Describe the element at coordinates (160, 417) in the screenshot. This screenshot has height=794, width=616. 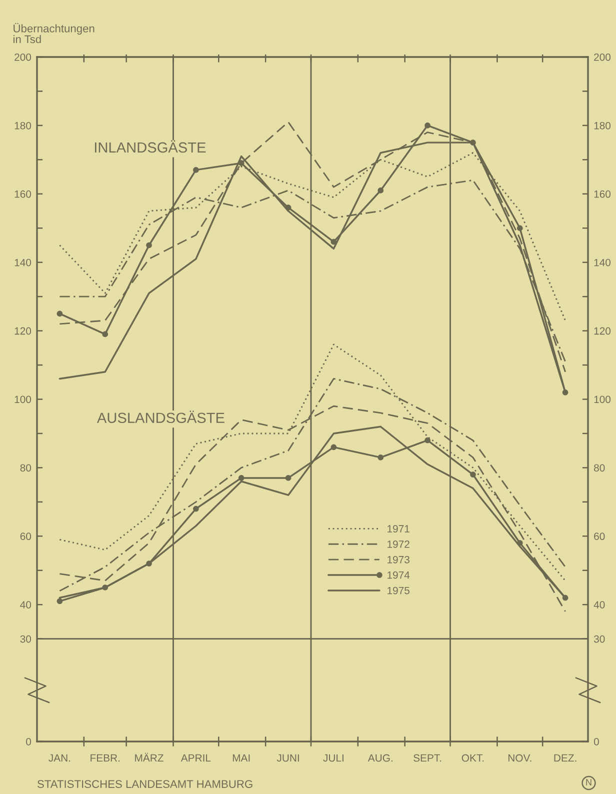
I see `annotation: AUSLANDSGÄSTE` at that location.